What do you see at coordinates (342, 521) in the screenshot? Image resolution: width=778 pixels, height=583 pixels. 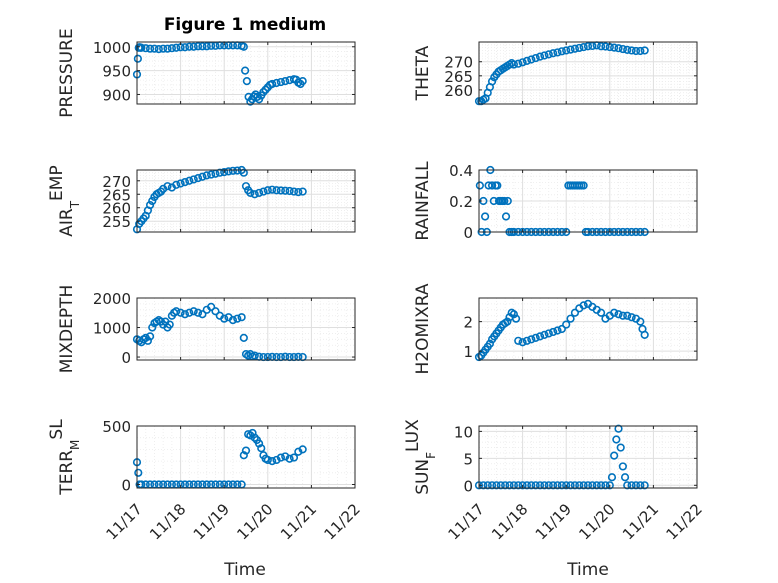 I see `x-tick-label: 11/22` at bounding box center [342, 521].